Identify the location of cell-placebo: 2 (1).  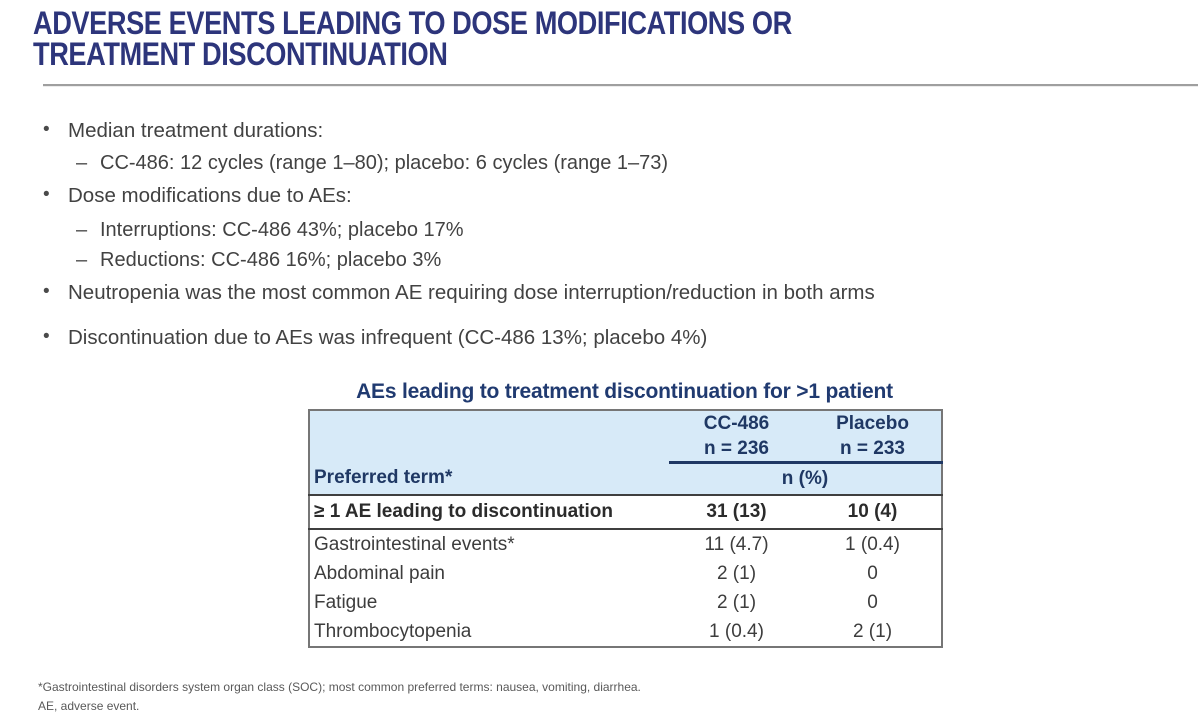
(872, 631).